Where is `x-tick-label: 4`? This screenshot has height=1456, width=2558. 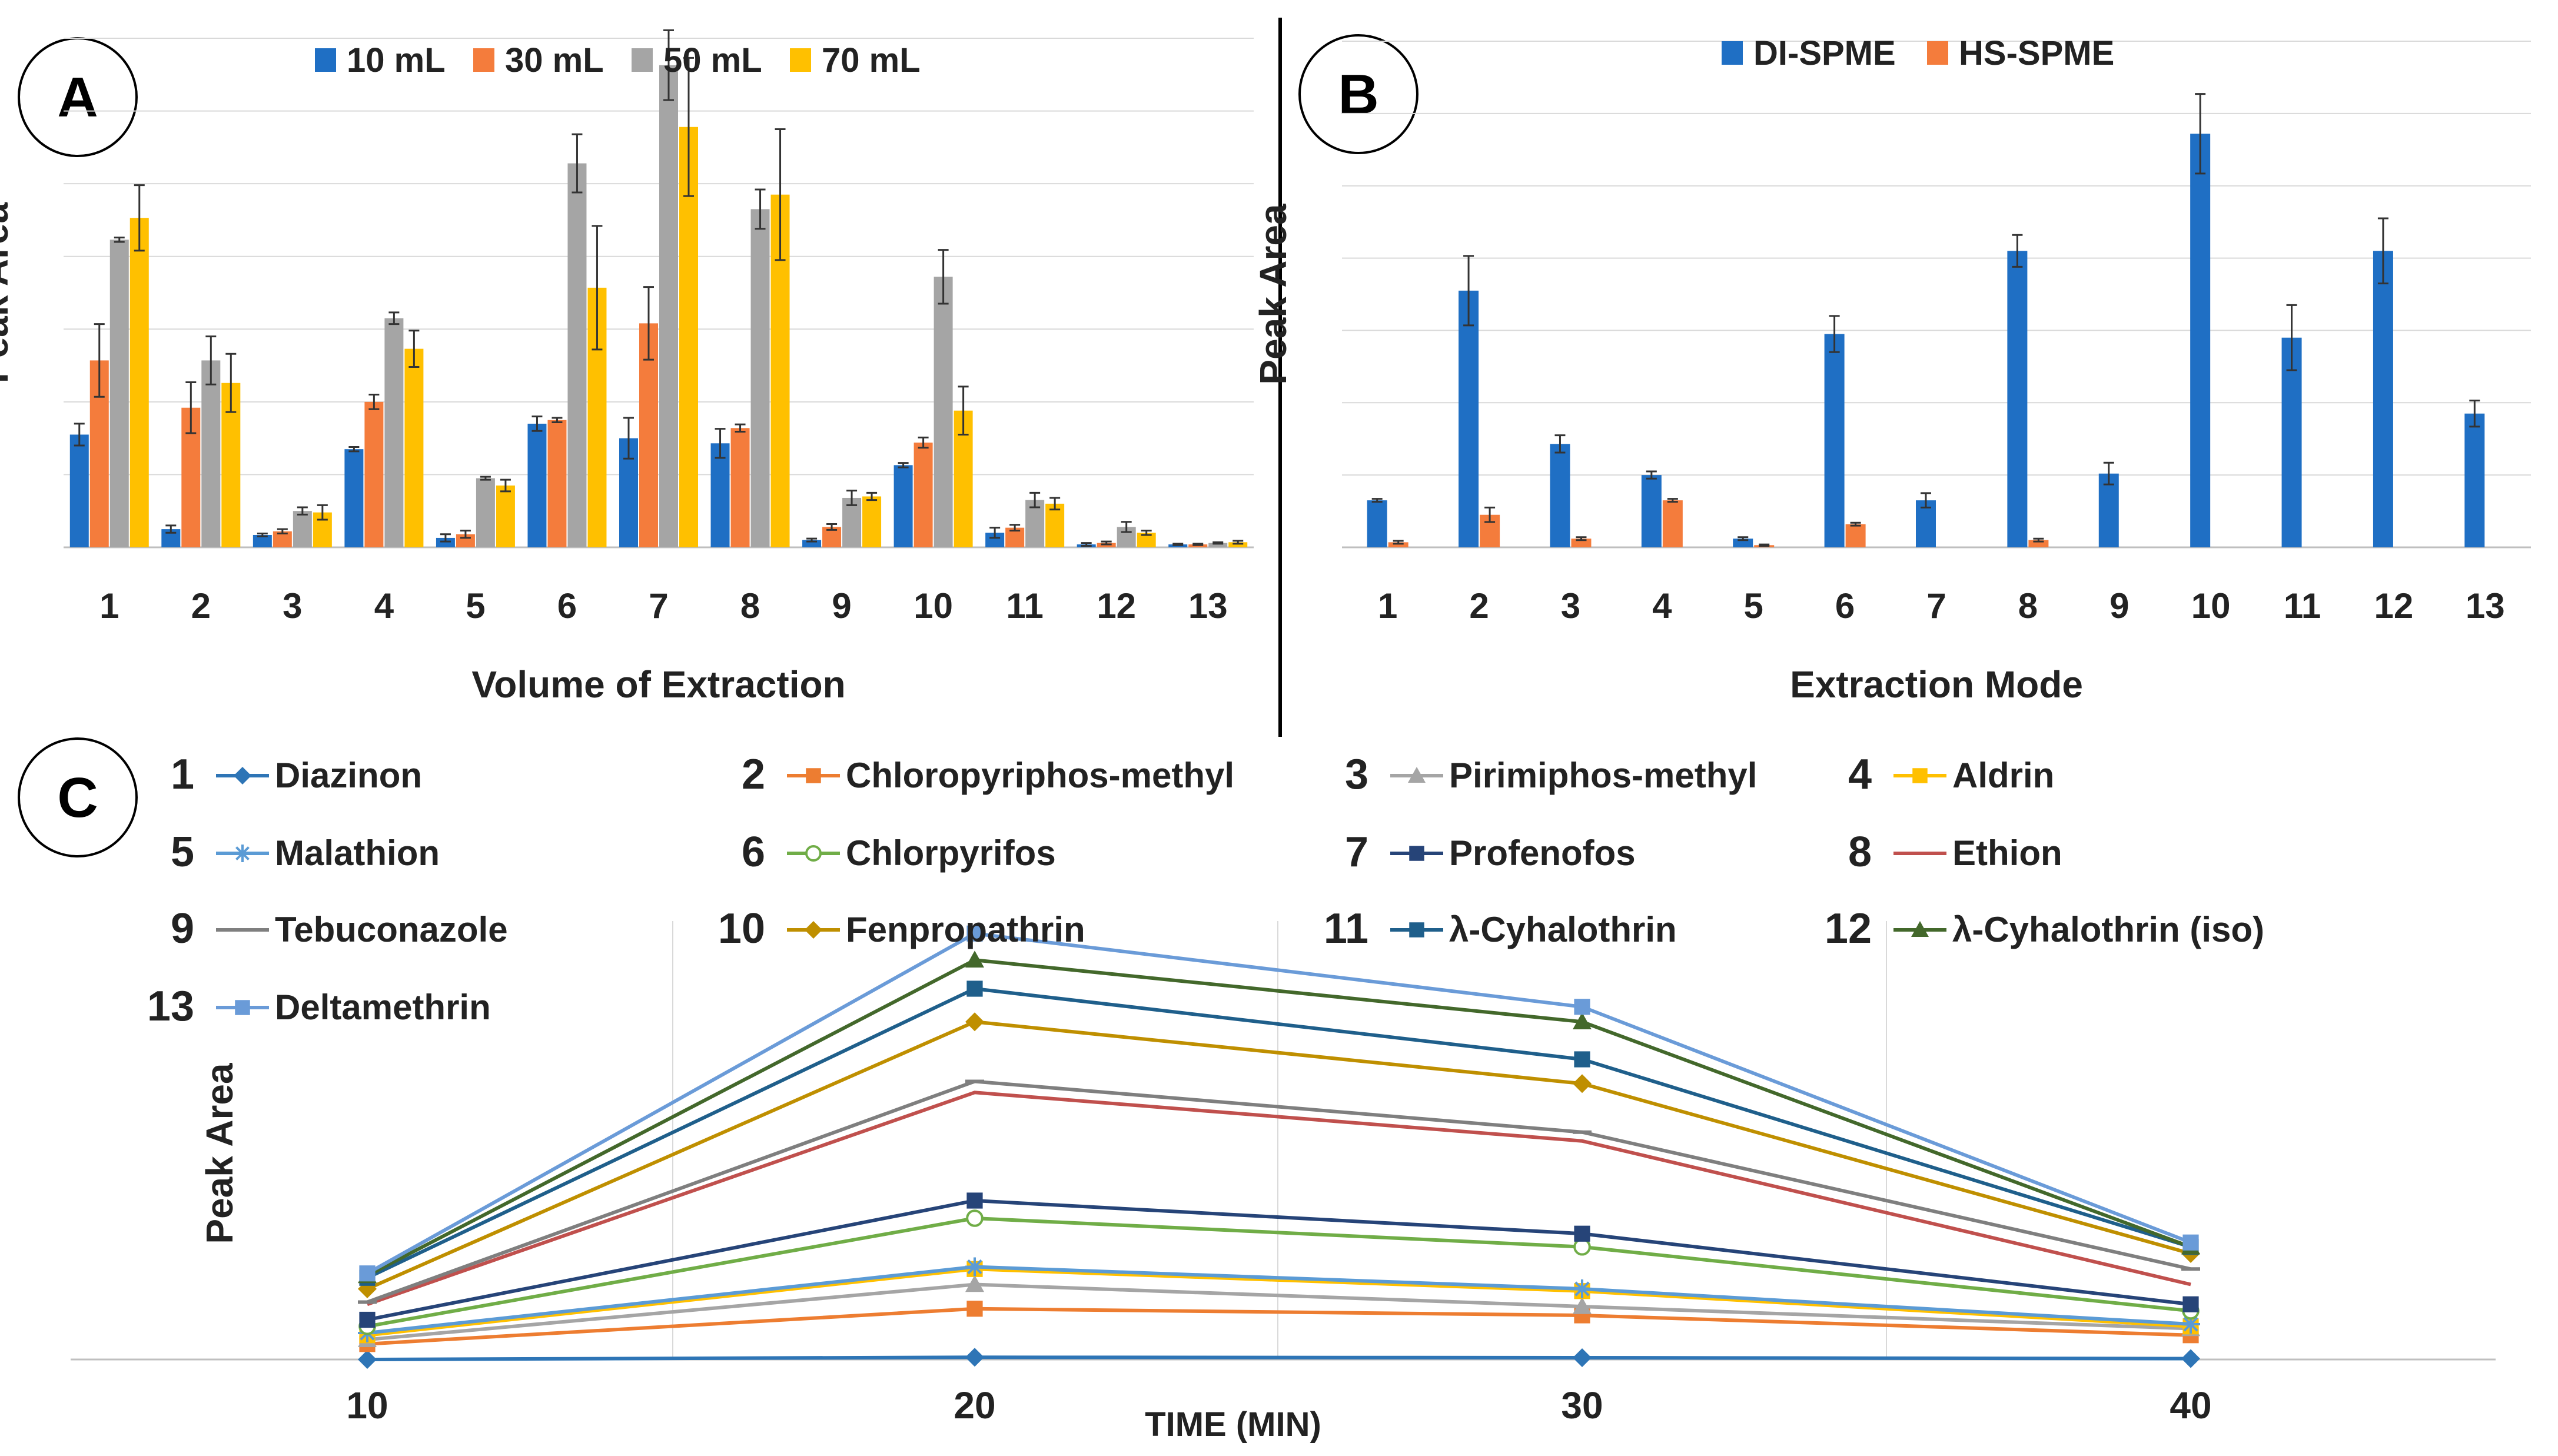 x-tick-label: 4 is located at coordinates (384, 606).